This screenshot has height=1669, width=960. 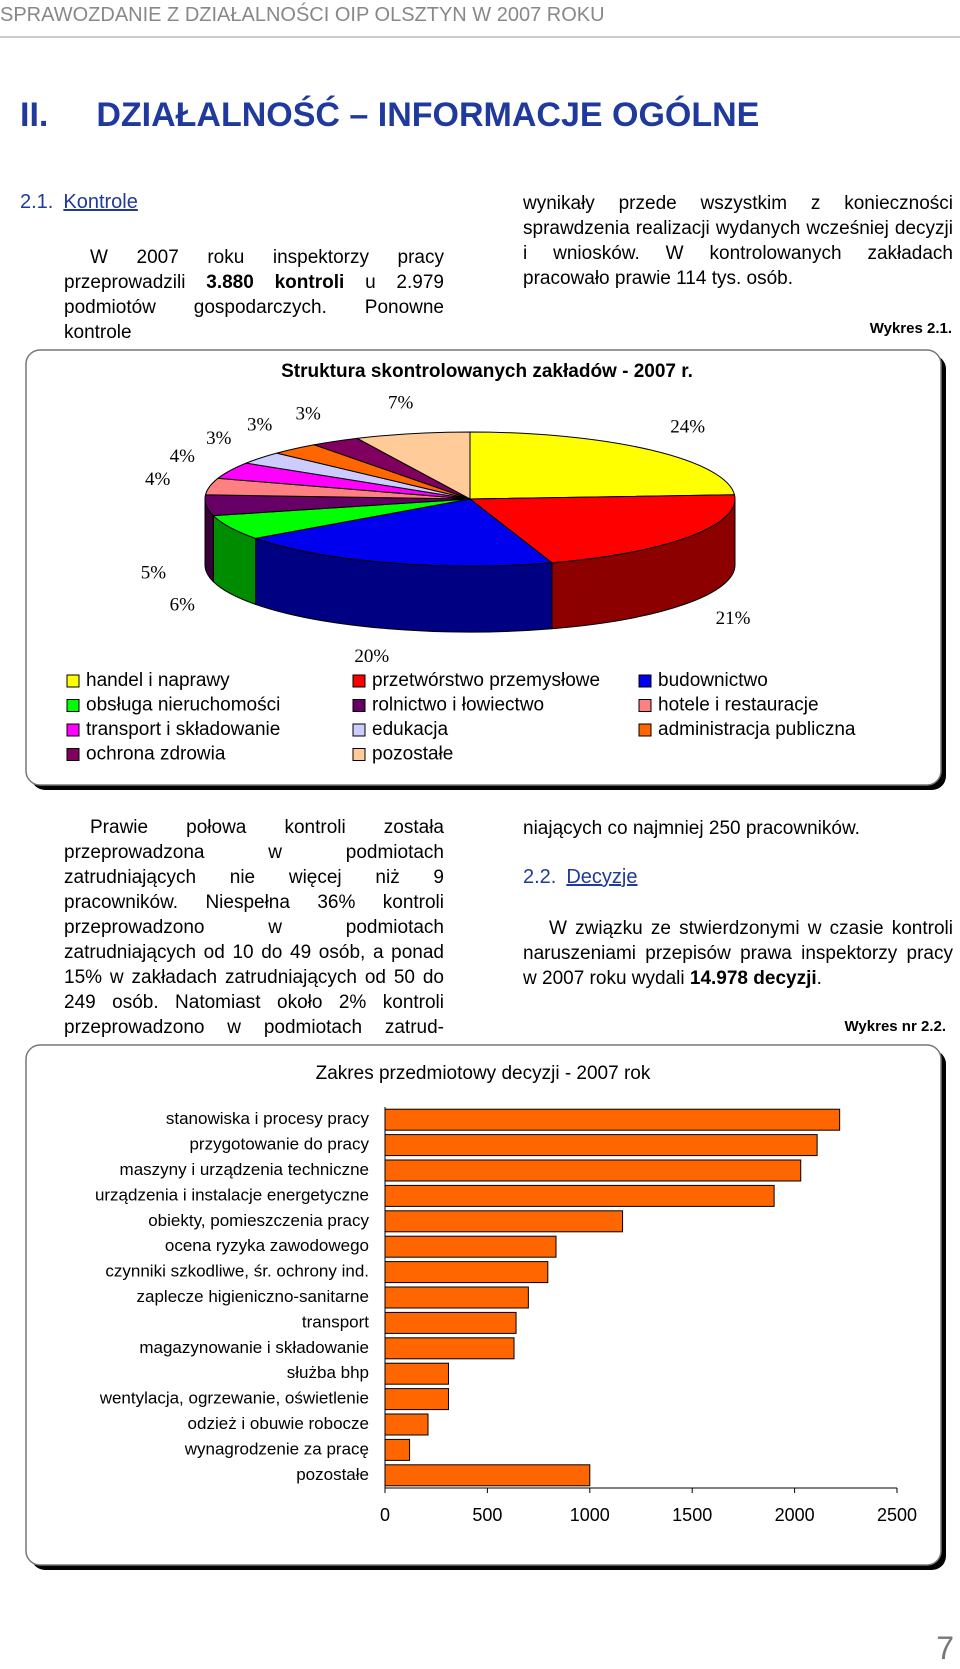 What do you see at coordinates (401, 403) in the screenshot?
I see `value-label: 7%` at bounding box center [401, 403].